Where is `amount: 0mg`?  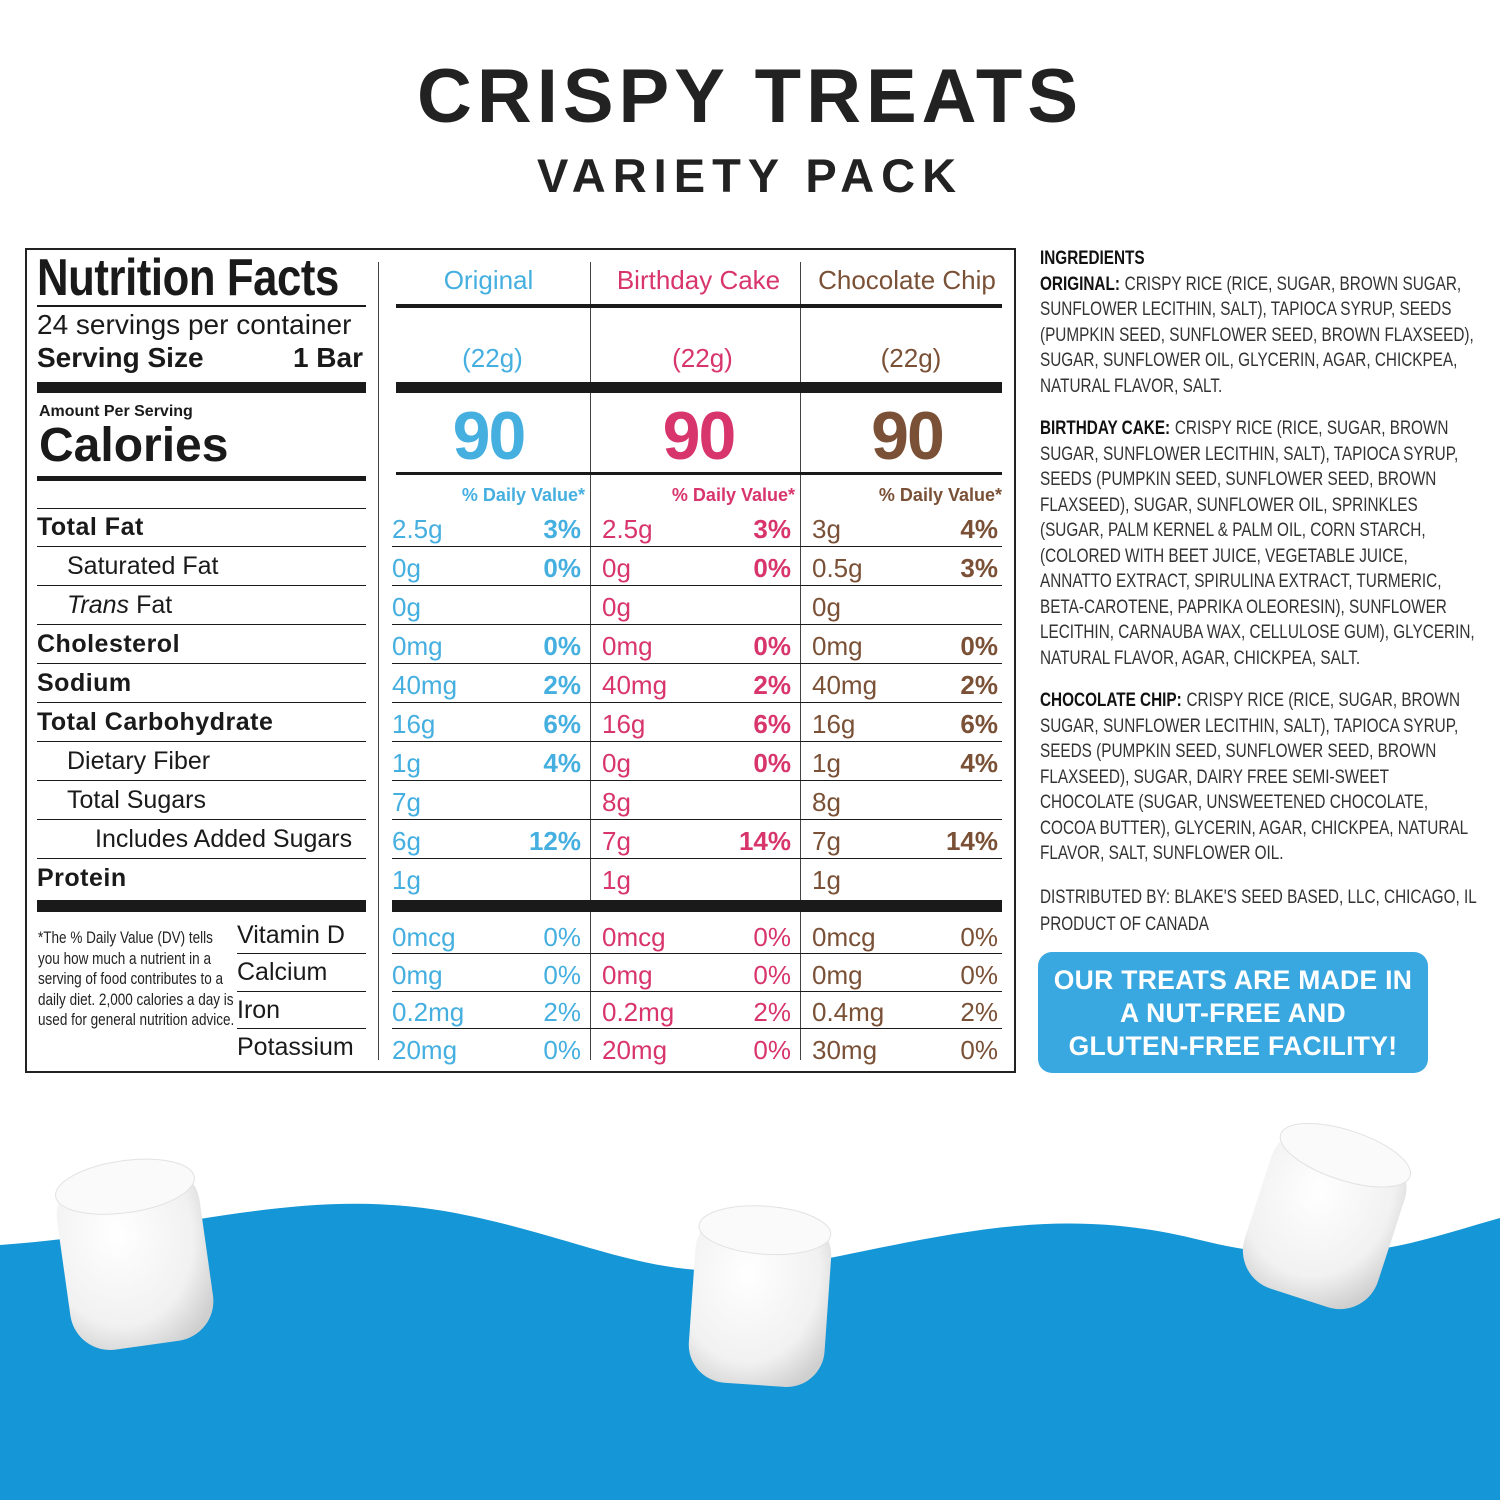
amount: 0mg is located at coordinates (417, 974).